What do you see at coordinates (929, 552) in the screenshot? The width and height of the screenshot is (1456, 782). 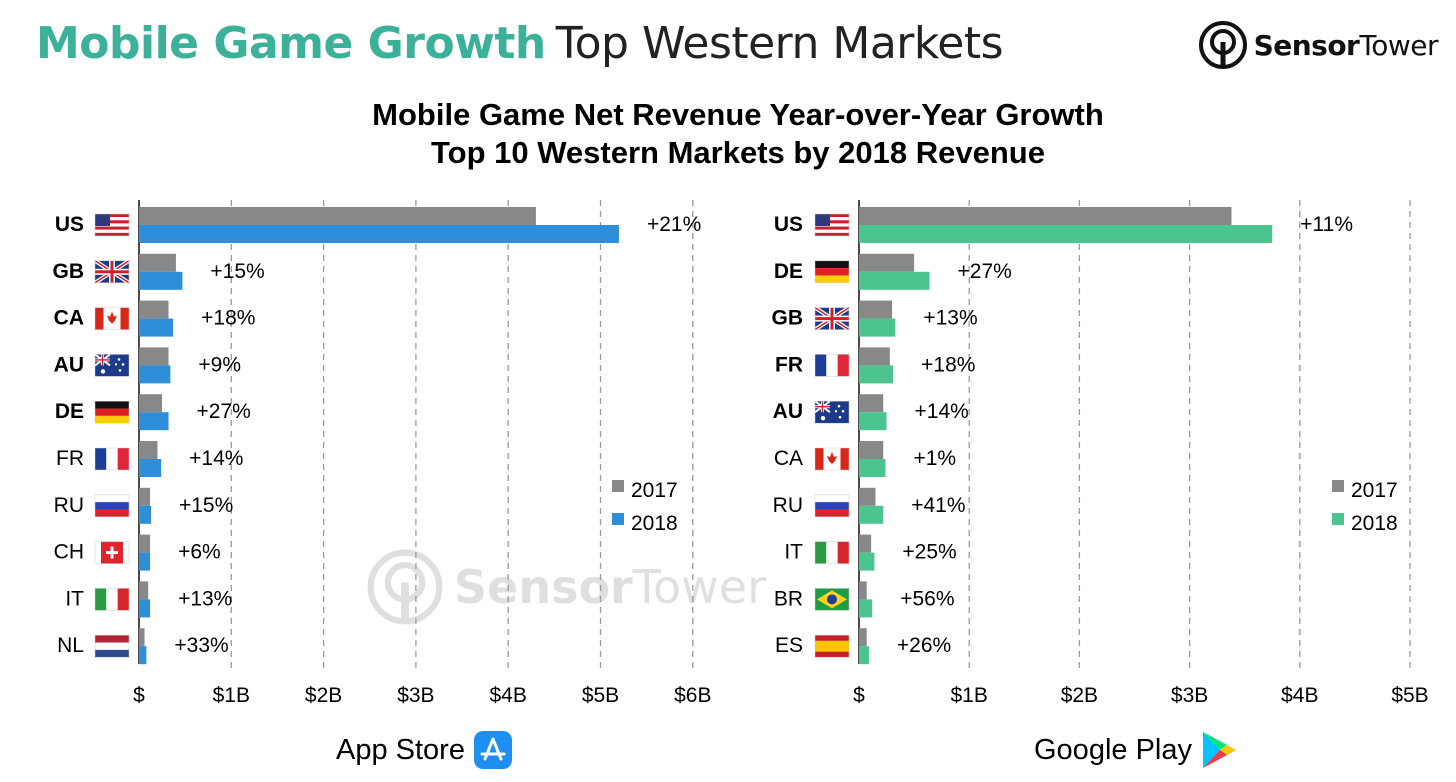 I see `growth-label: +25%` at bounding box center [929, 552].